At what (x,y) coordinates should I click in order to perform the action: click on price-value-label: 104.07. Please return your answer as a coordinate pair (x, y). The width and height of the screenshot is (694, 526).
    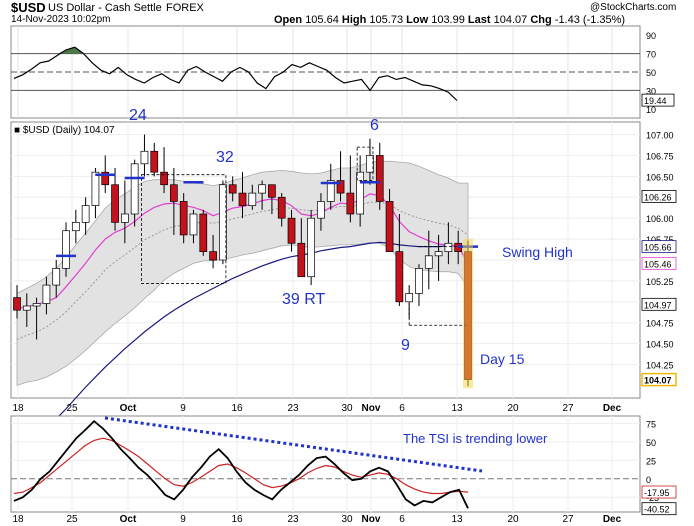
    Looking at the image, I should click on (658, 381).